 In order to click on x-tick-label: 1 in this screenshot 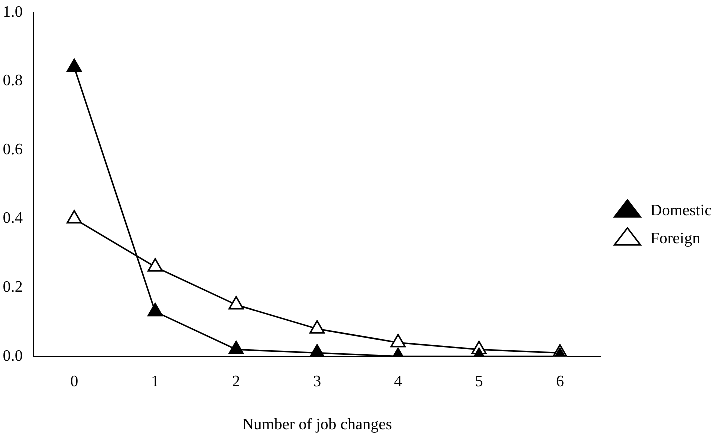, I will do `click(155, 381)`.